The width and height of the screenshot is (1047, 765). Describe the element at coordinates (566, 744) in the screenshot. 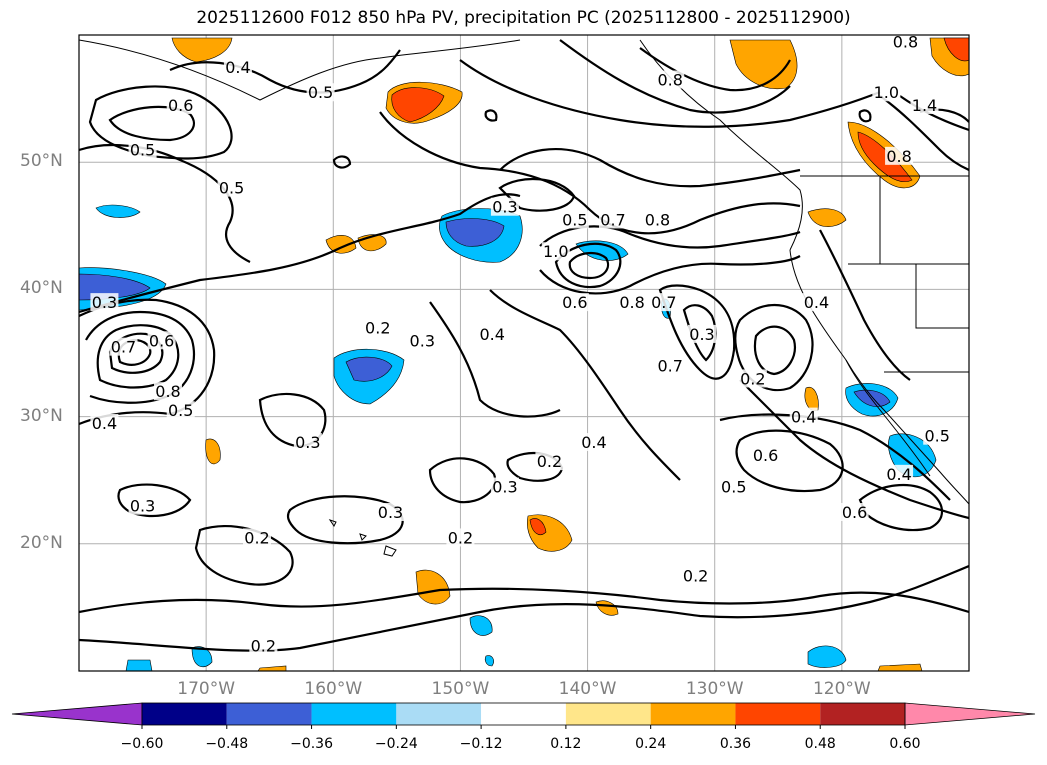

I see `colorbar-tick-label: 0.12` at that location.